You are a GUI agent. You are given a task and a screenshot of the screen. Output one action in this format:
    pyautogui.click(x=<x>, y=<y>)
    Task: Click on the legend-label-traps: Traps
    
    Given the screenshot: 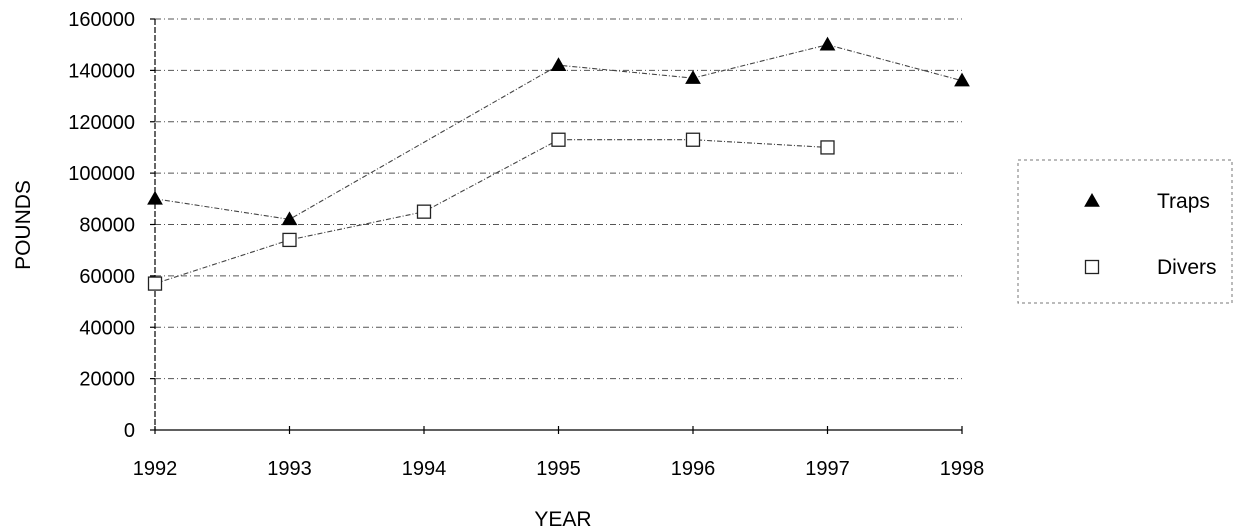 What is the action you would take?
    pyautogui.click(x=1183, y=201)
    